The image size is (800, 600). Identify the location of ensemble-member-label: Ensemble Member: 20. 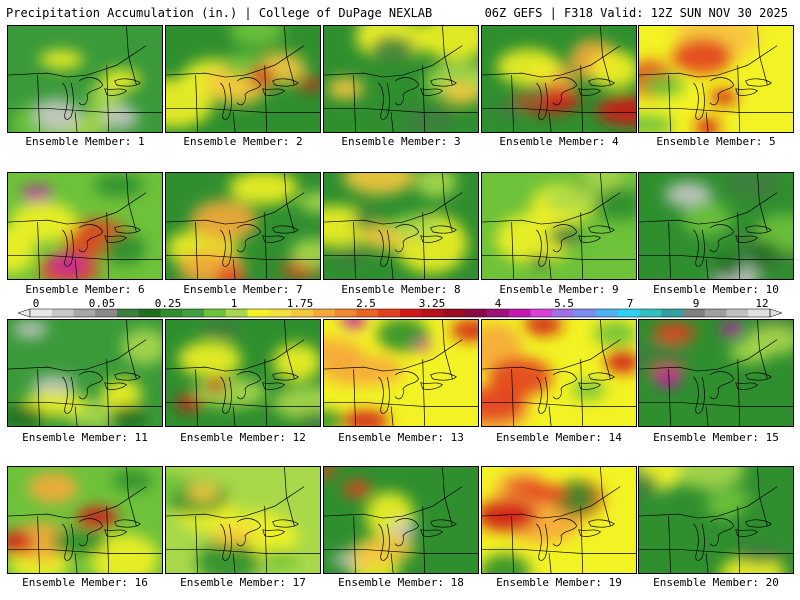
(716, 582).